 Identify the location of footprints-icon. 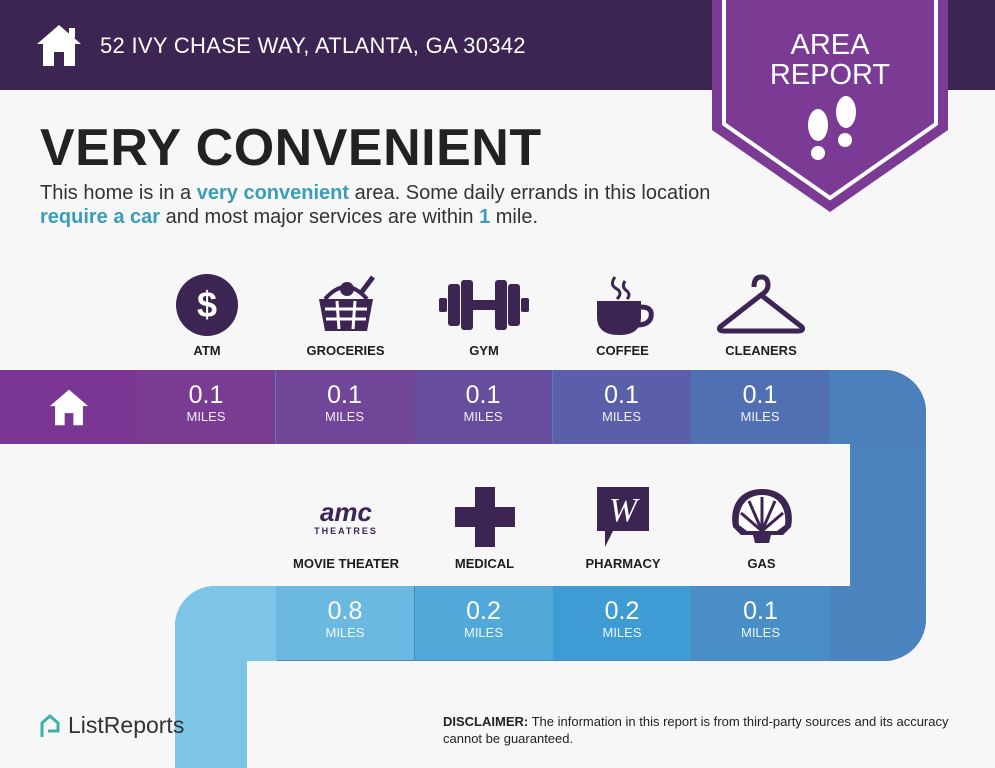
(832, 128).